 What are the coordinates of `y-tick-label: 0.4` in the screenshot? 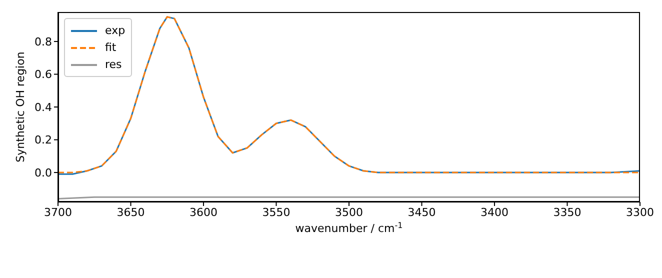 It's located at (43, 107).